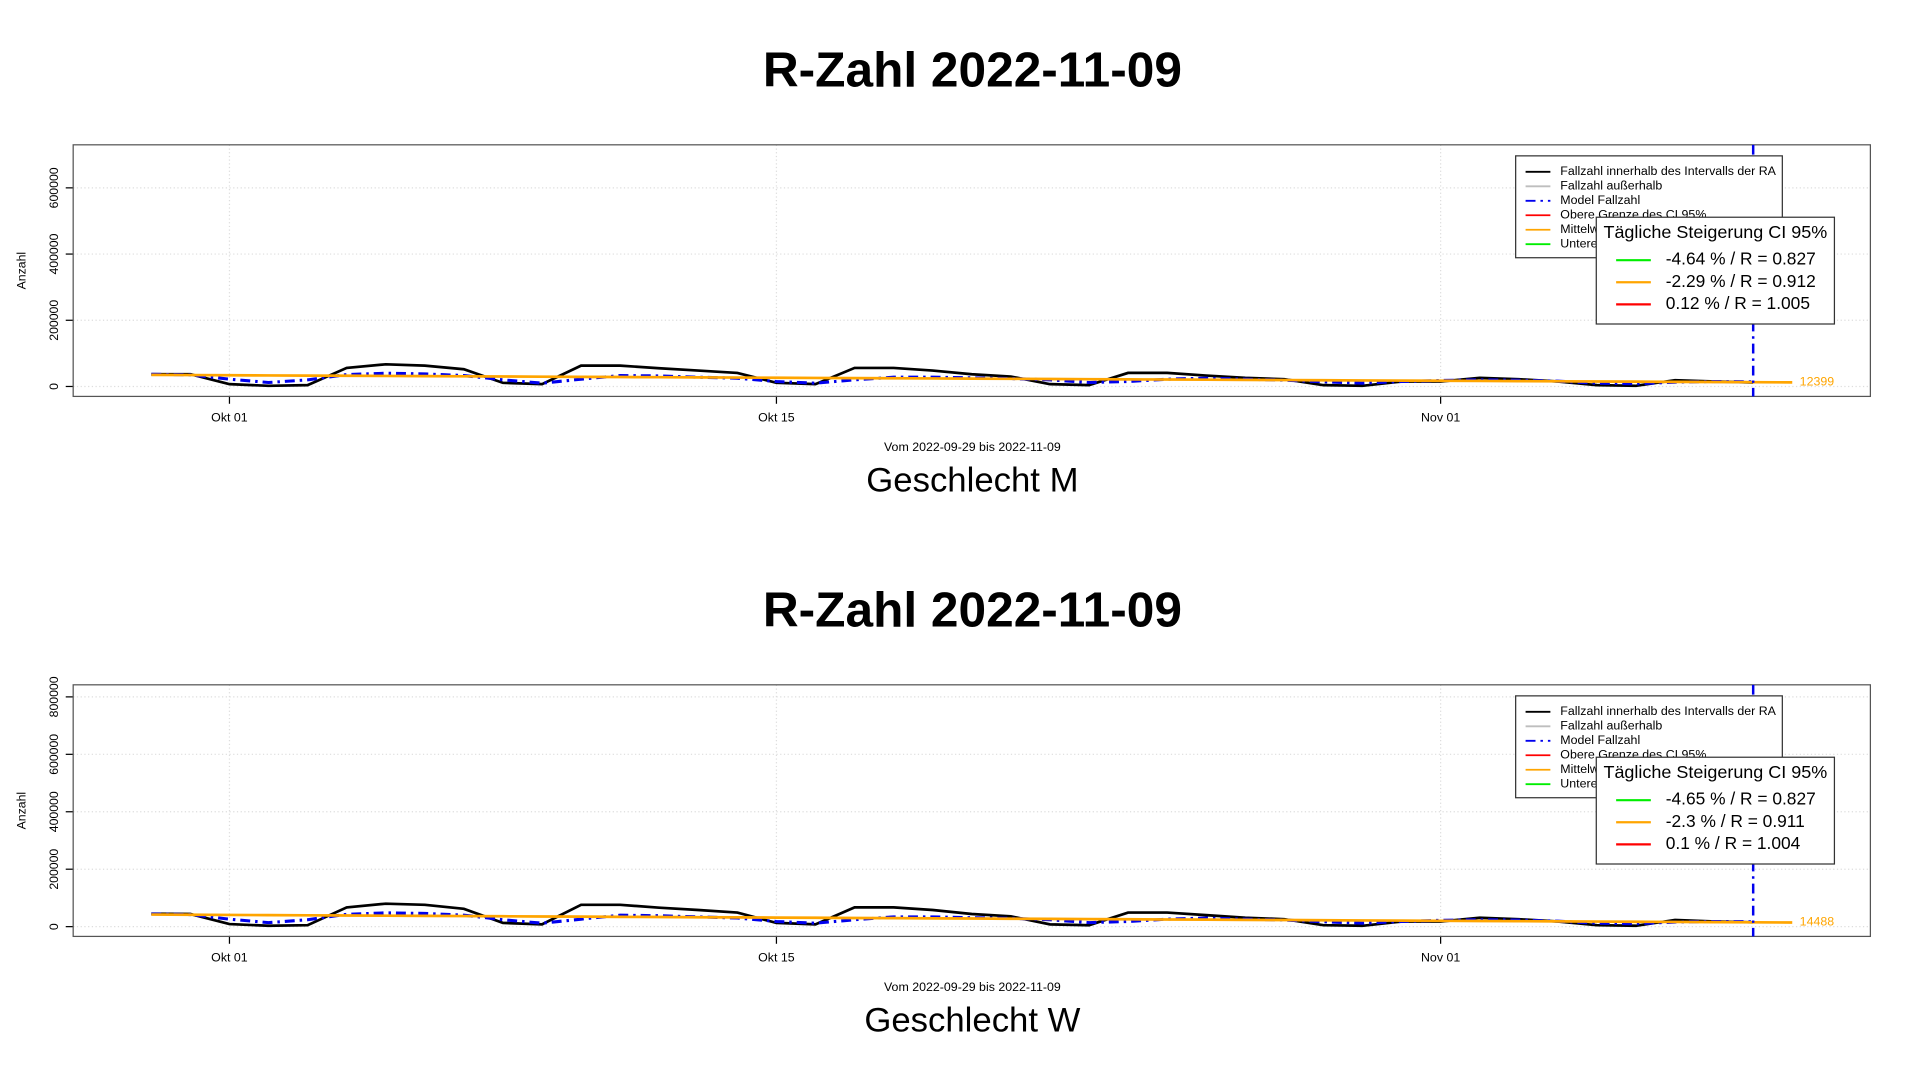  Describe the element at coordinates (972, 481) in the screenshot. I see `caption: Geschlecht M` at that location.